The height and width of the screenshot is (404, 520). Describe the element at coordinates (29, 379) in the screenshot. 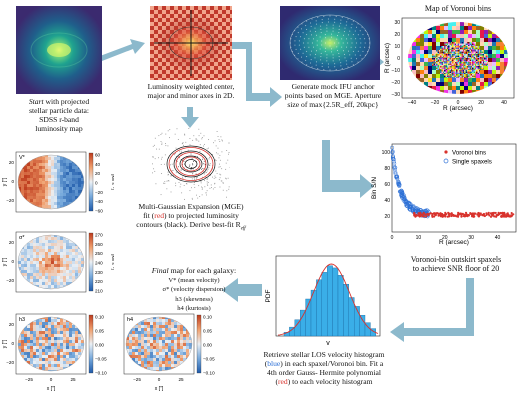

I see `map-xtick: −25` at that location.